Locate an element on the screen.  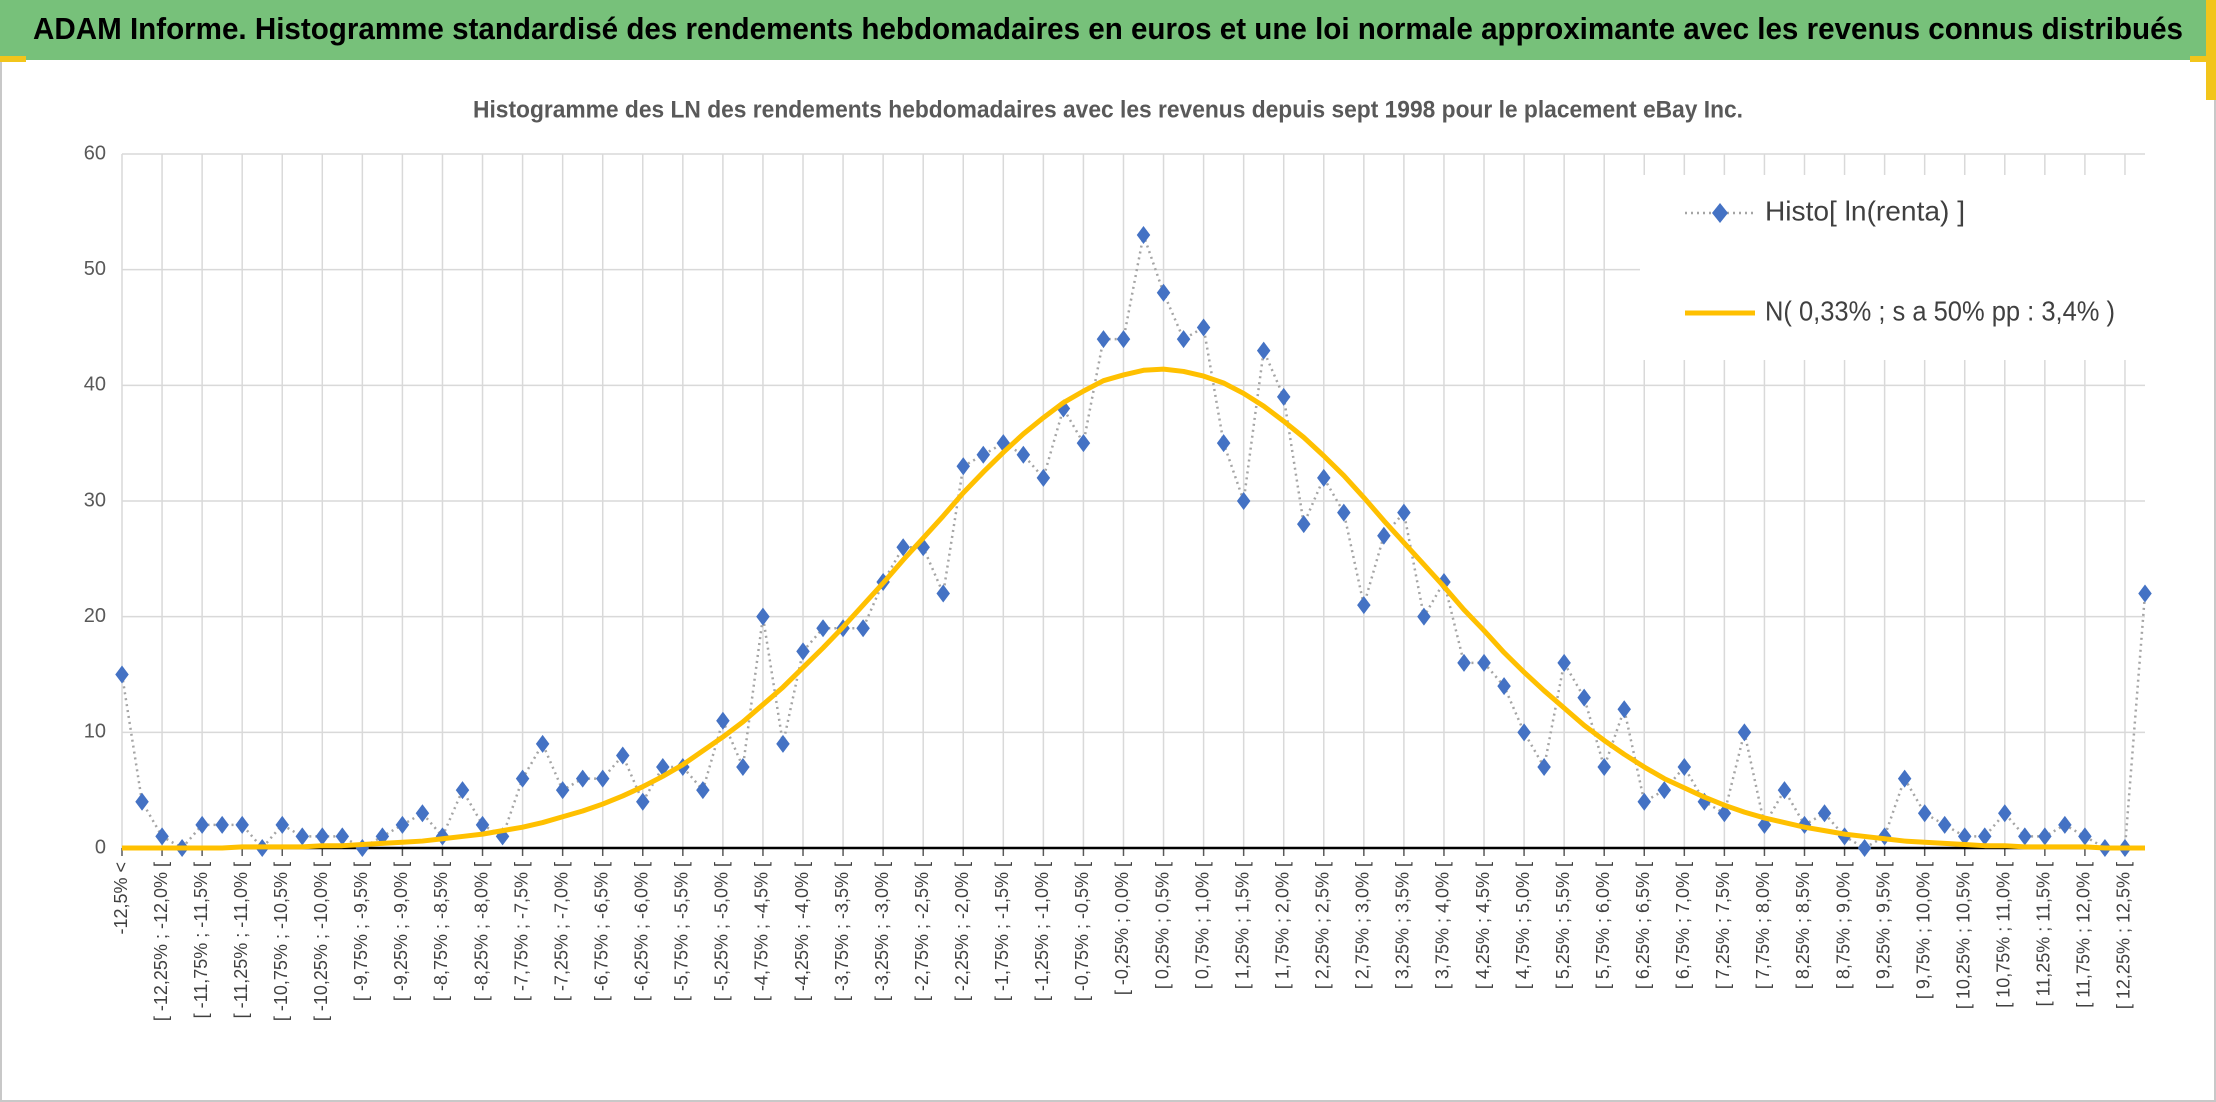
y-tick-label: 50 is located at coordinates (95, 269).